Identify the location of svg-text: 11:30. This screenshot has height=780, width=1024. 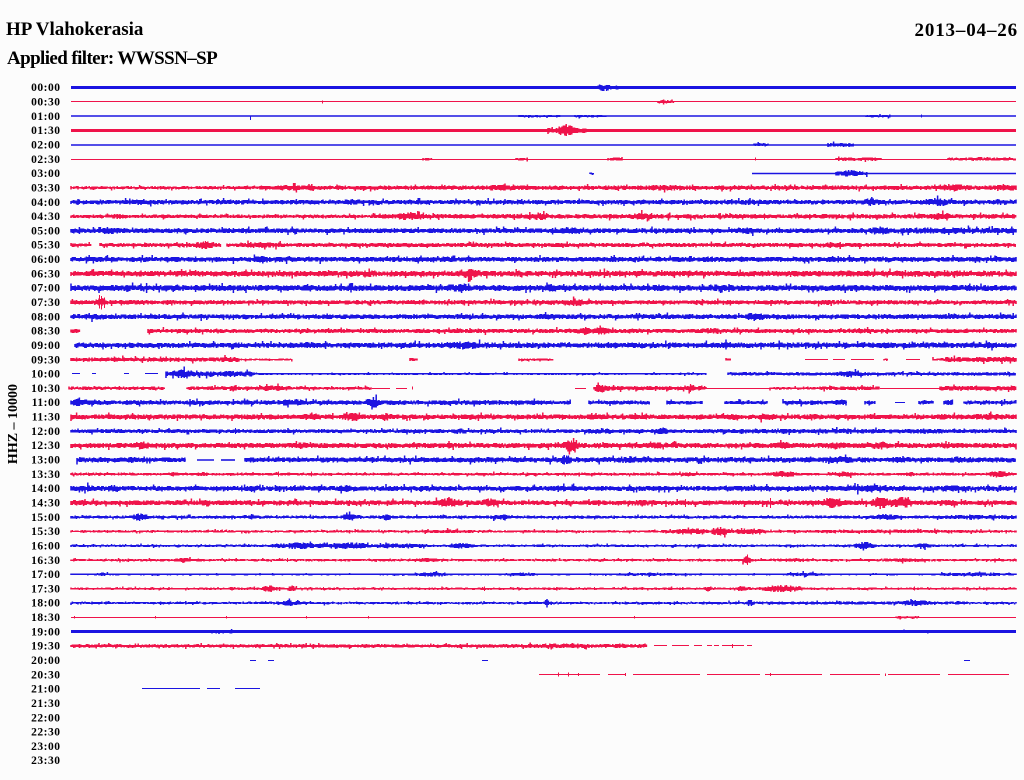
(46, 418).